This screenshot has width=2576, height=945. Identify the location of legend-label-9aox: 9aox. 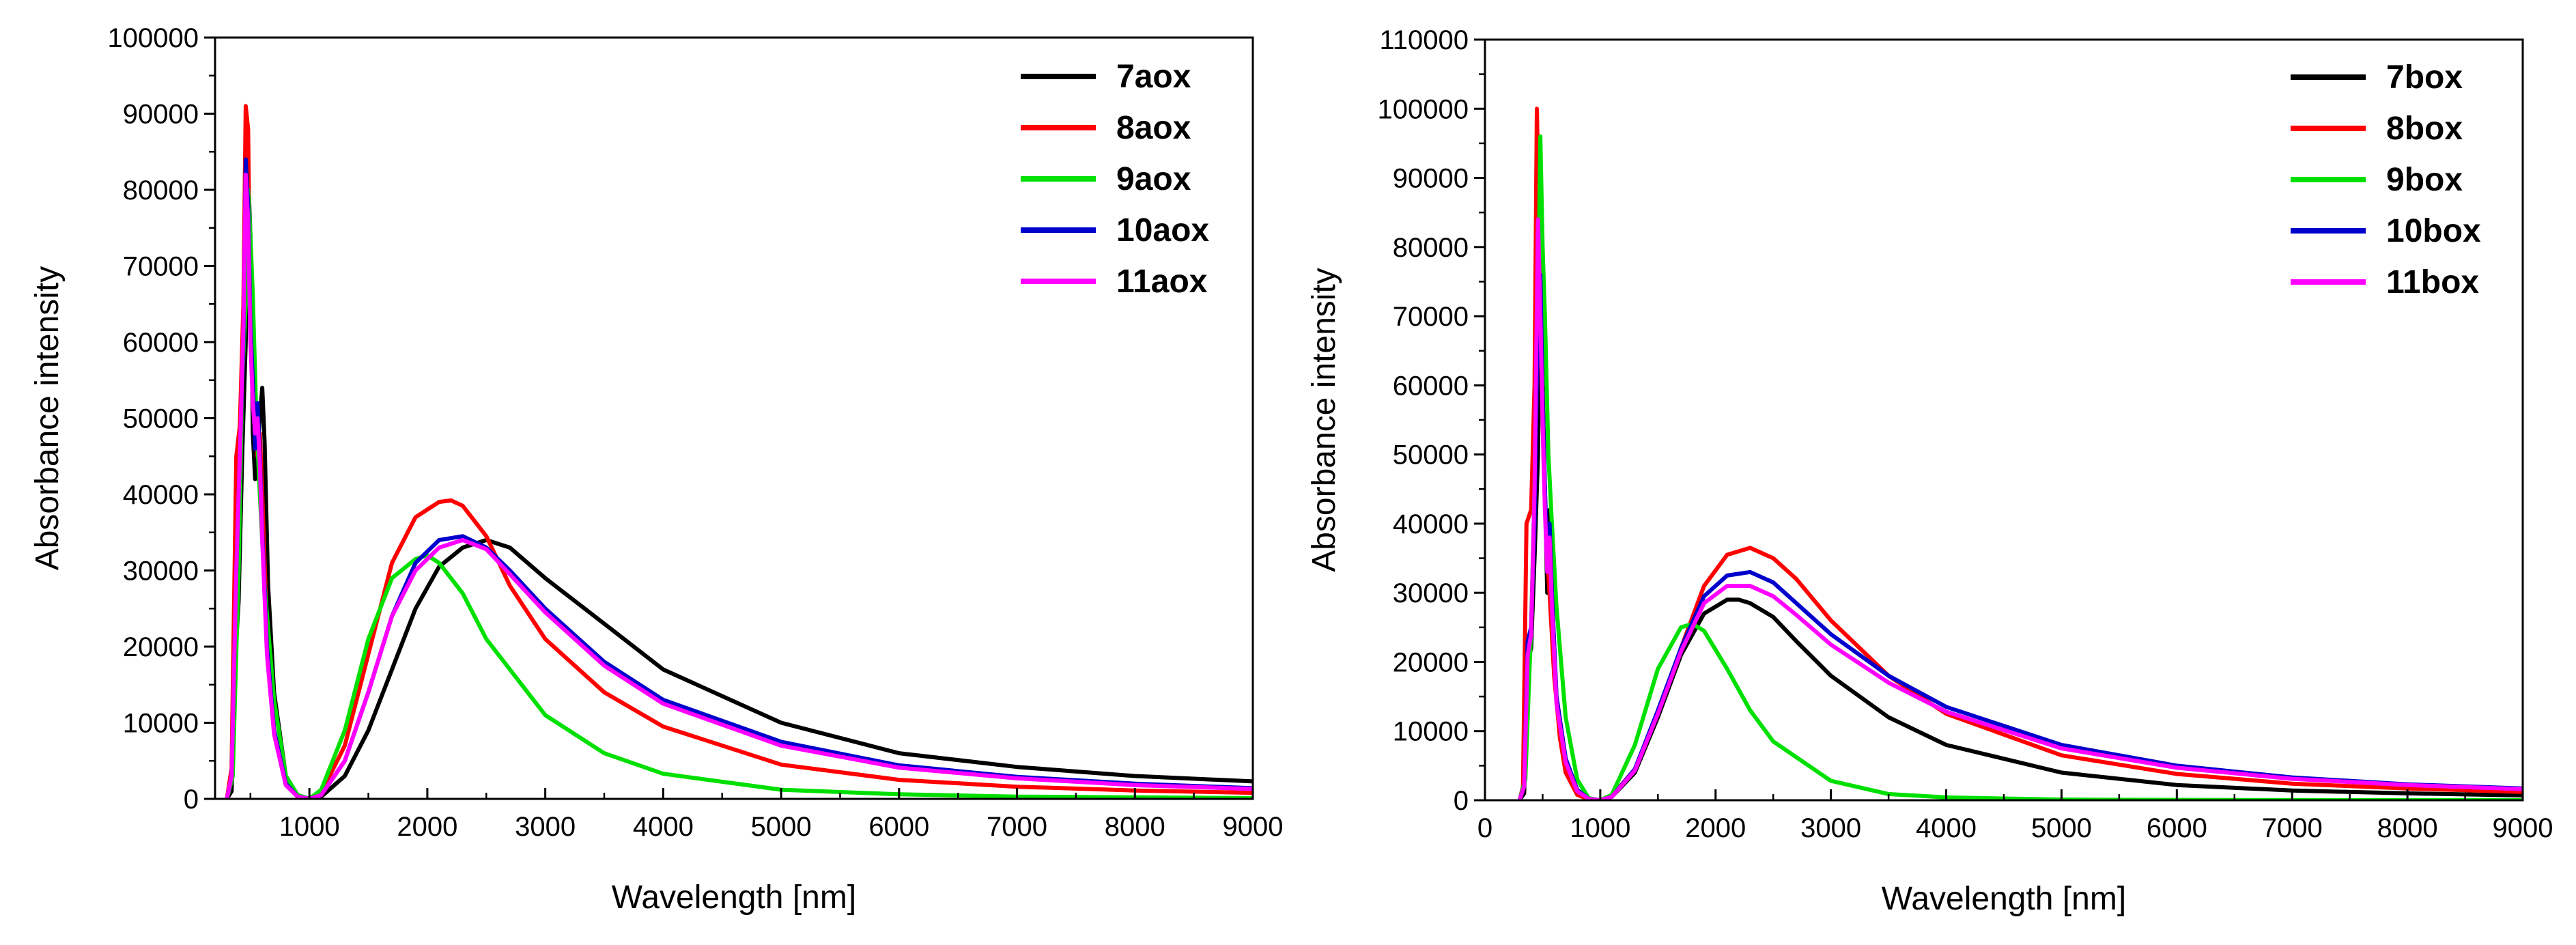
(1153, 179).